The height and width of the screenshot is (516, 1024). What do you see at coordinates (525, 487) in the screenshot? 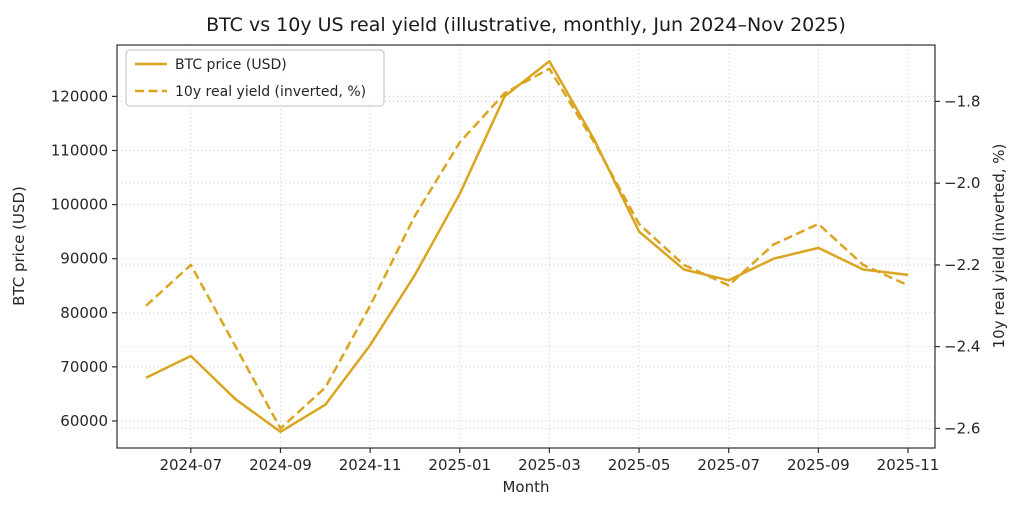
I see `x-axis-label: Month` at bounding box center [525, 487].